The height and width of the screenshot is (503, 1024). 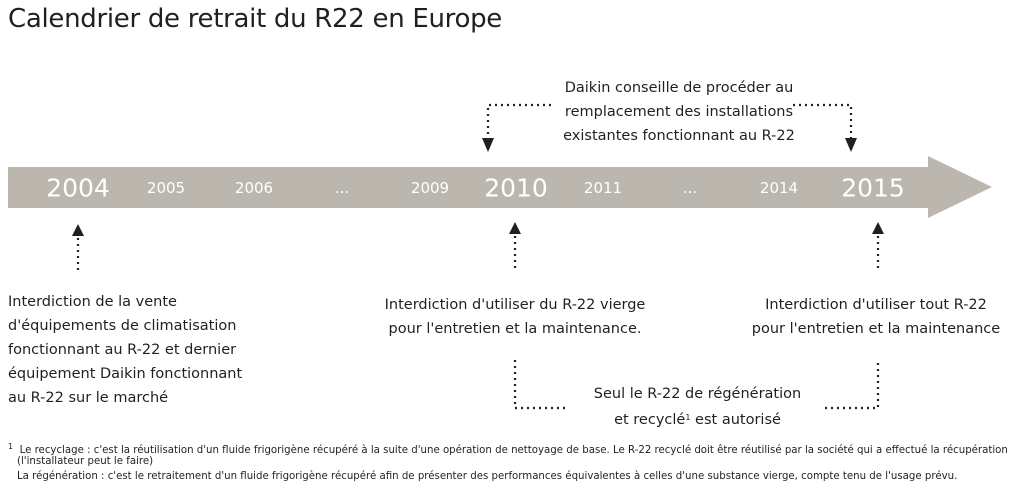 What do you see at coordinates (539, 385) in the screenshot?
I see `recycled-bracket-left` at bounding box center [539, 385].